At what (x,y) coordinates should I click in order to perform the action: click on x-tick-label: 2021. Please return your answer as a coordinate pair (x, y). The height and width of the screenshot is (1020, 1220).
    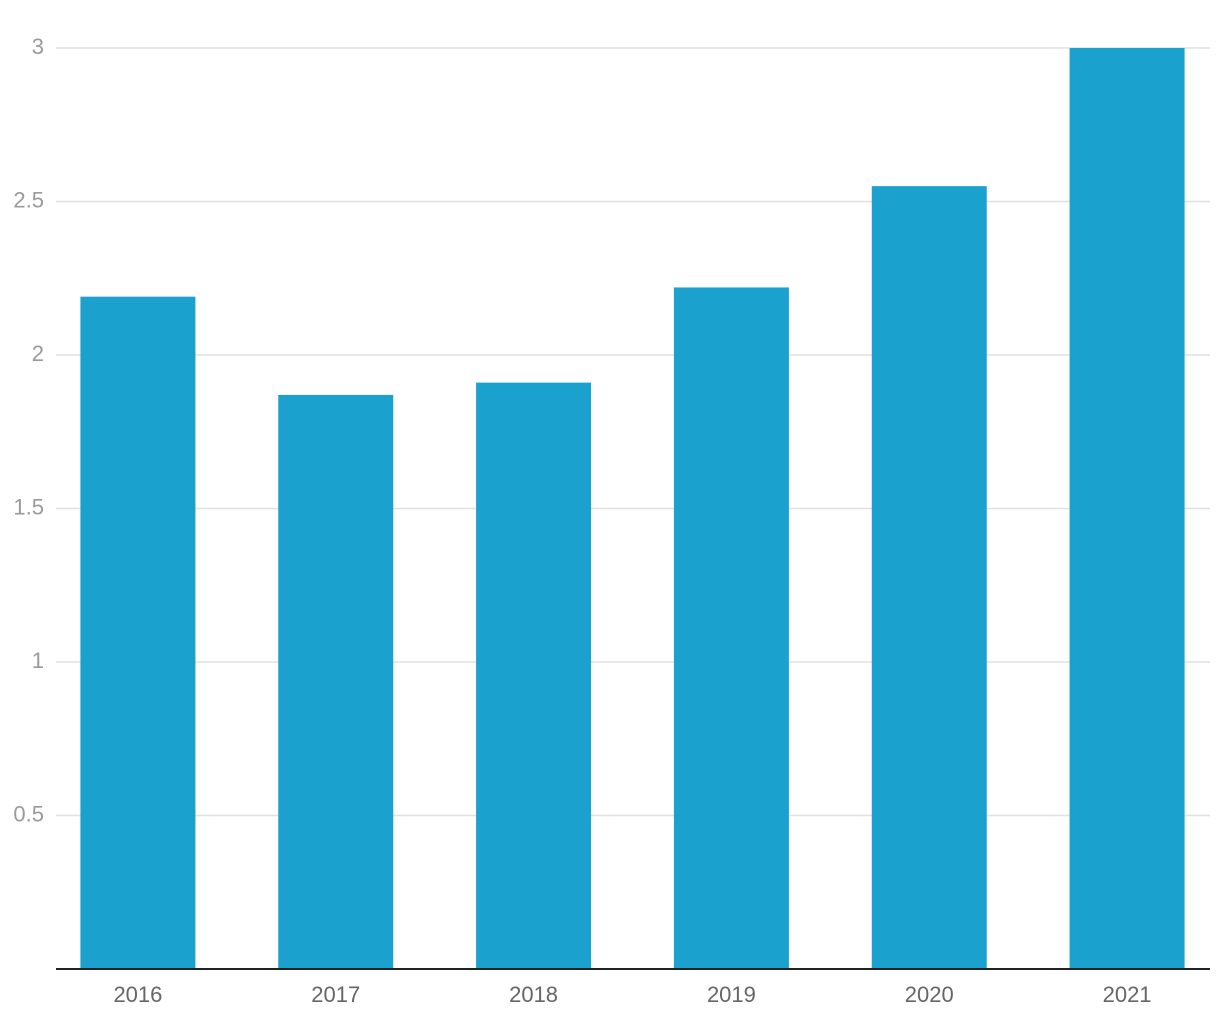
    Looking at the image, I should click on (1127, 994).